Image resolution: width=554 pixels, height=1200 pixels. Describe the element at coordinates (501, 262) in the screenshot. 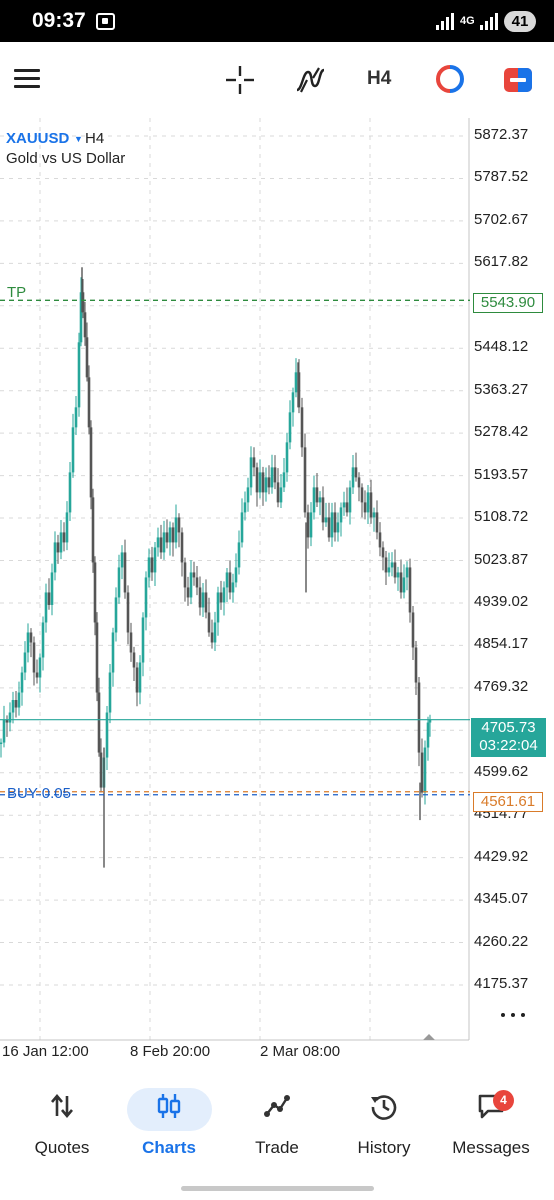

I see `price-tick: 5617.82` at that location.